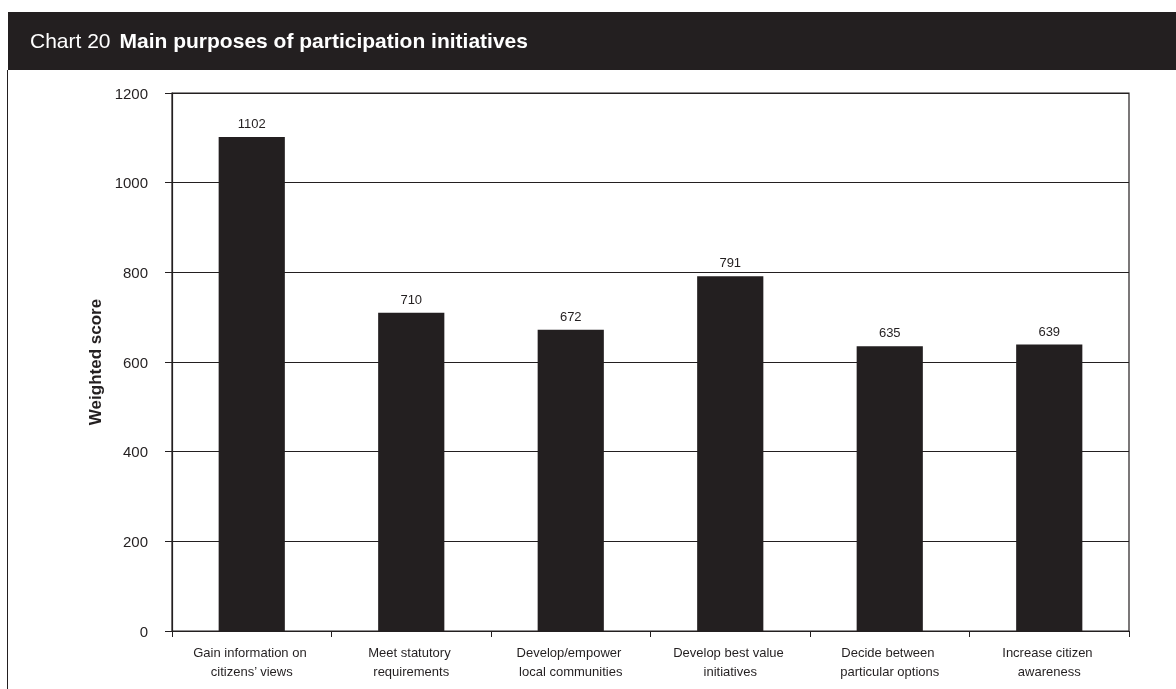 The width and height of the screenshot is (1176, 689). Describe the element at coordinates (1049, 331) in the screenshot. I see `data-label: 639` at that location.